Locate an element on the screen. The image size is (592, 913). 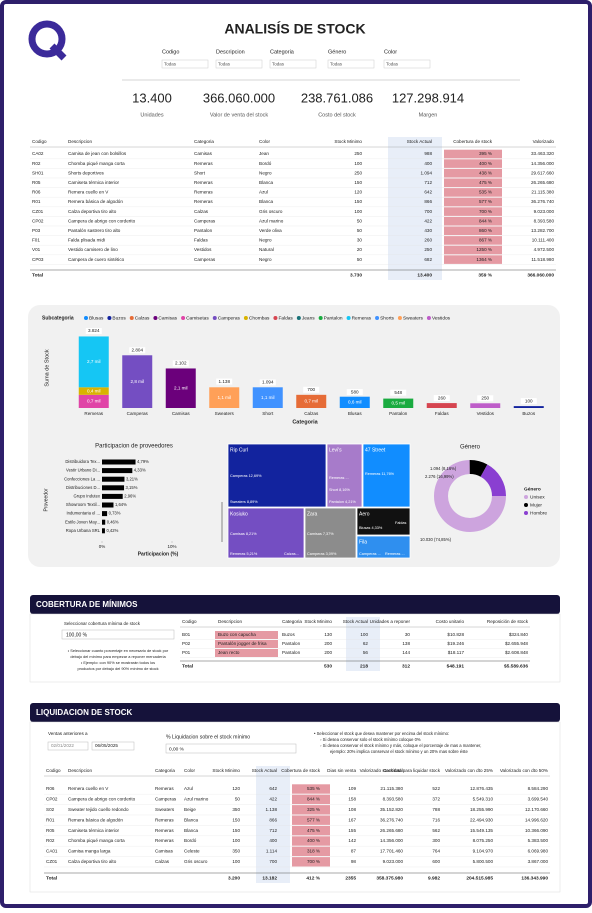
legend-label: Faldas is located at coordinates (285, 318).